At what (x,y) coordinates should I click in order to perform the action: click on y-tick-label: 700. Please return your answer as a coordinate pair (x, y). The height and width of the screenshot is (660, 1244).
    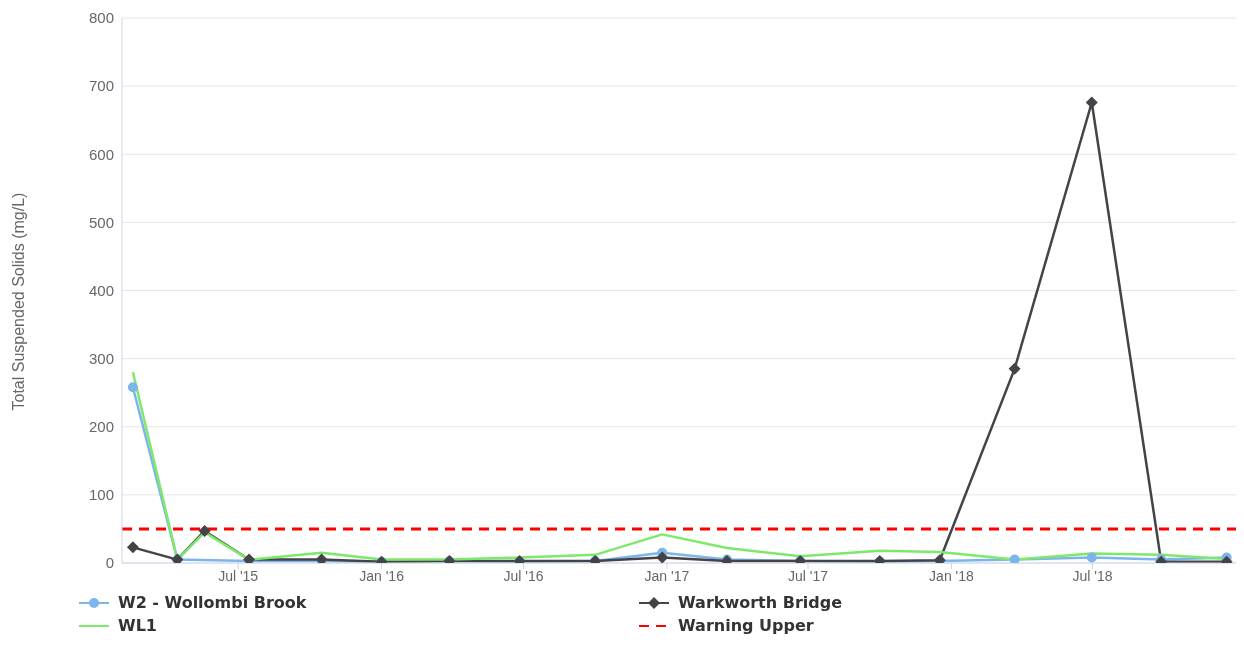
    Looking at the image, I should click on (101, 86).